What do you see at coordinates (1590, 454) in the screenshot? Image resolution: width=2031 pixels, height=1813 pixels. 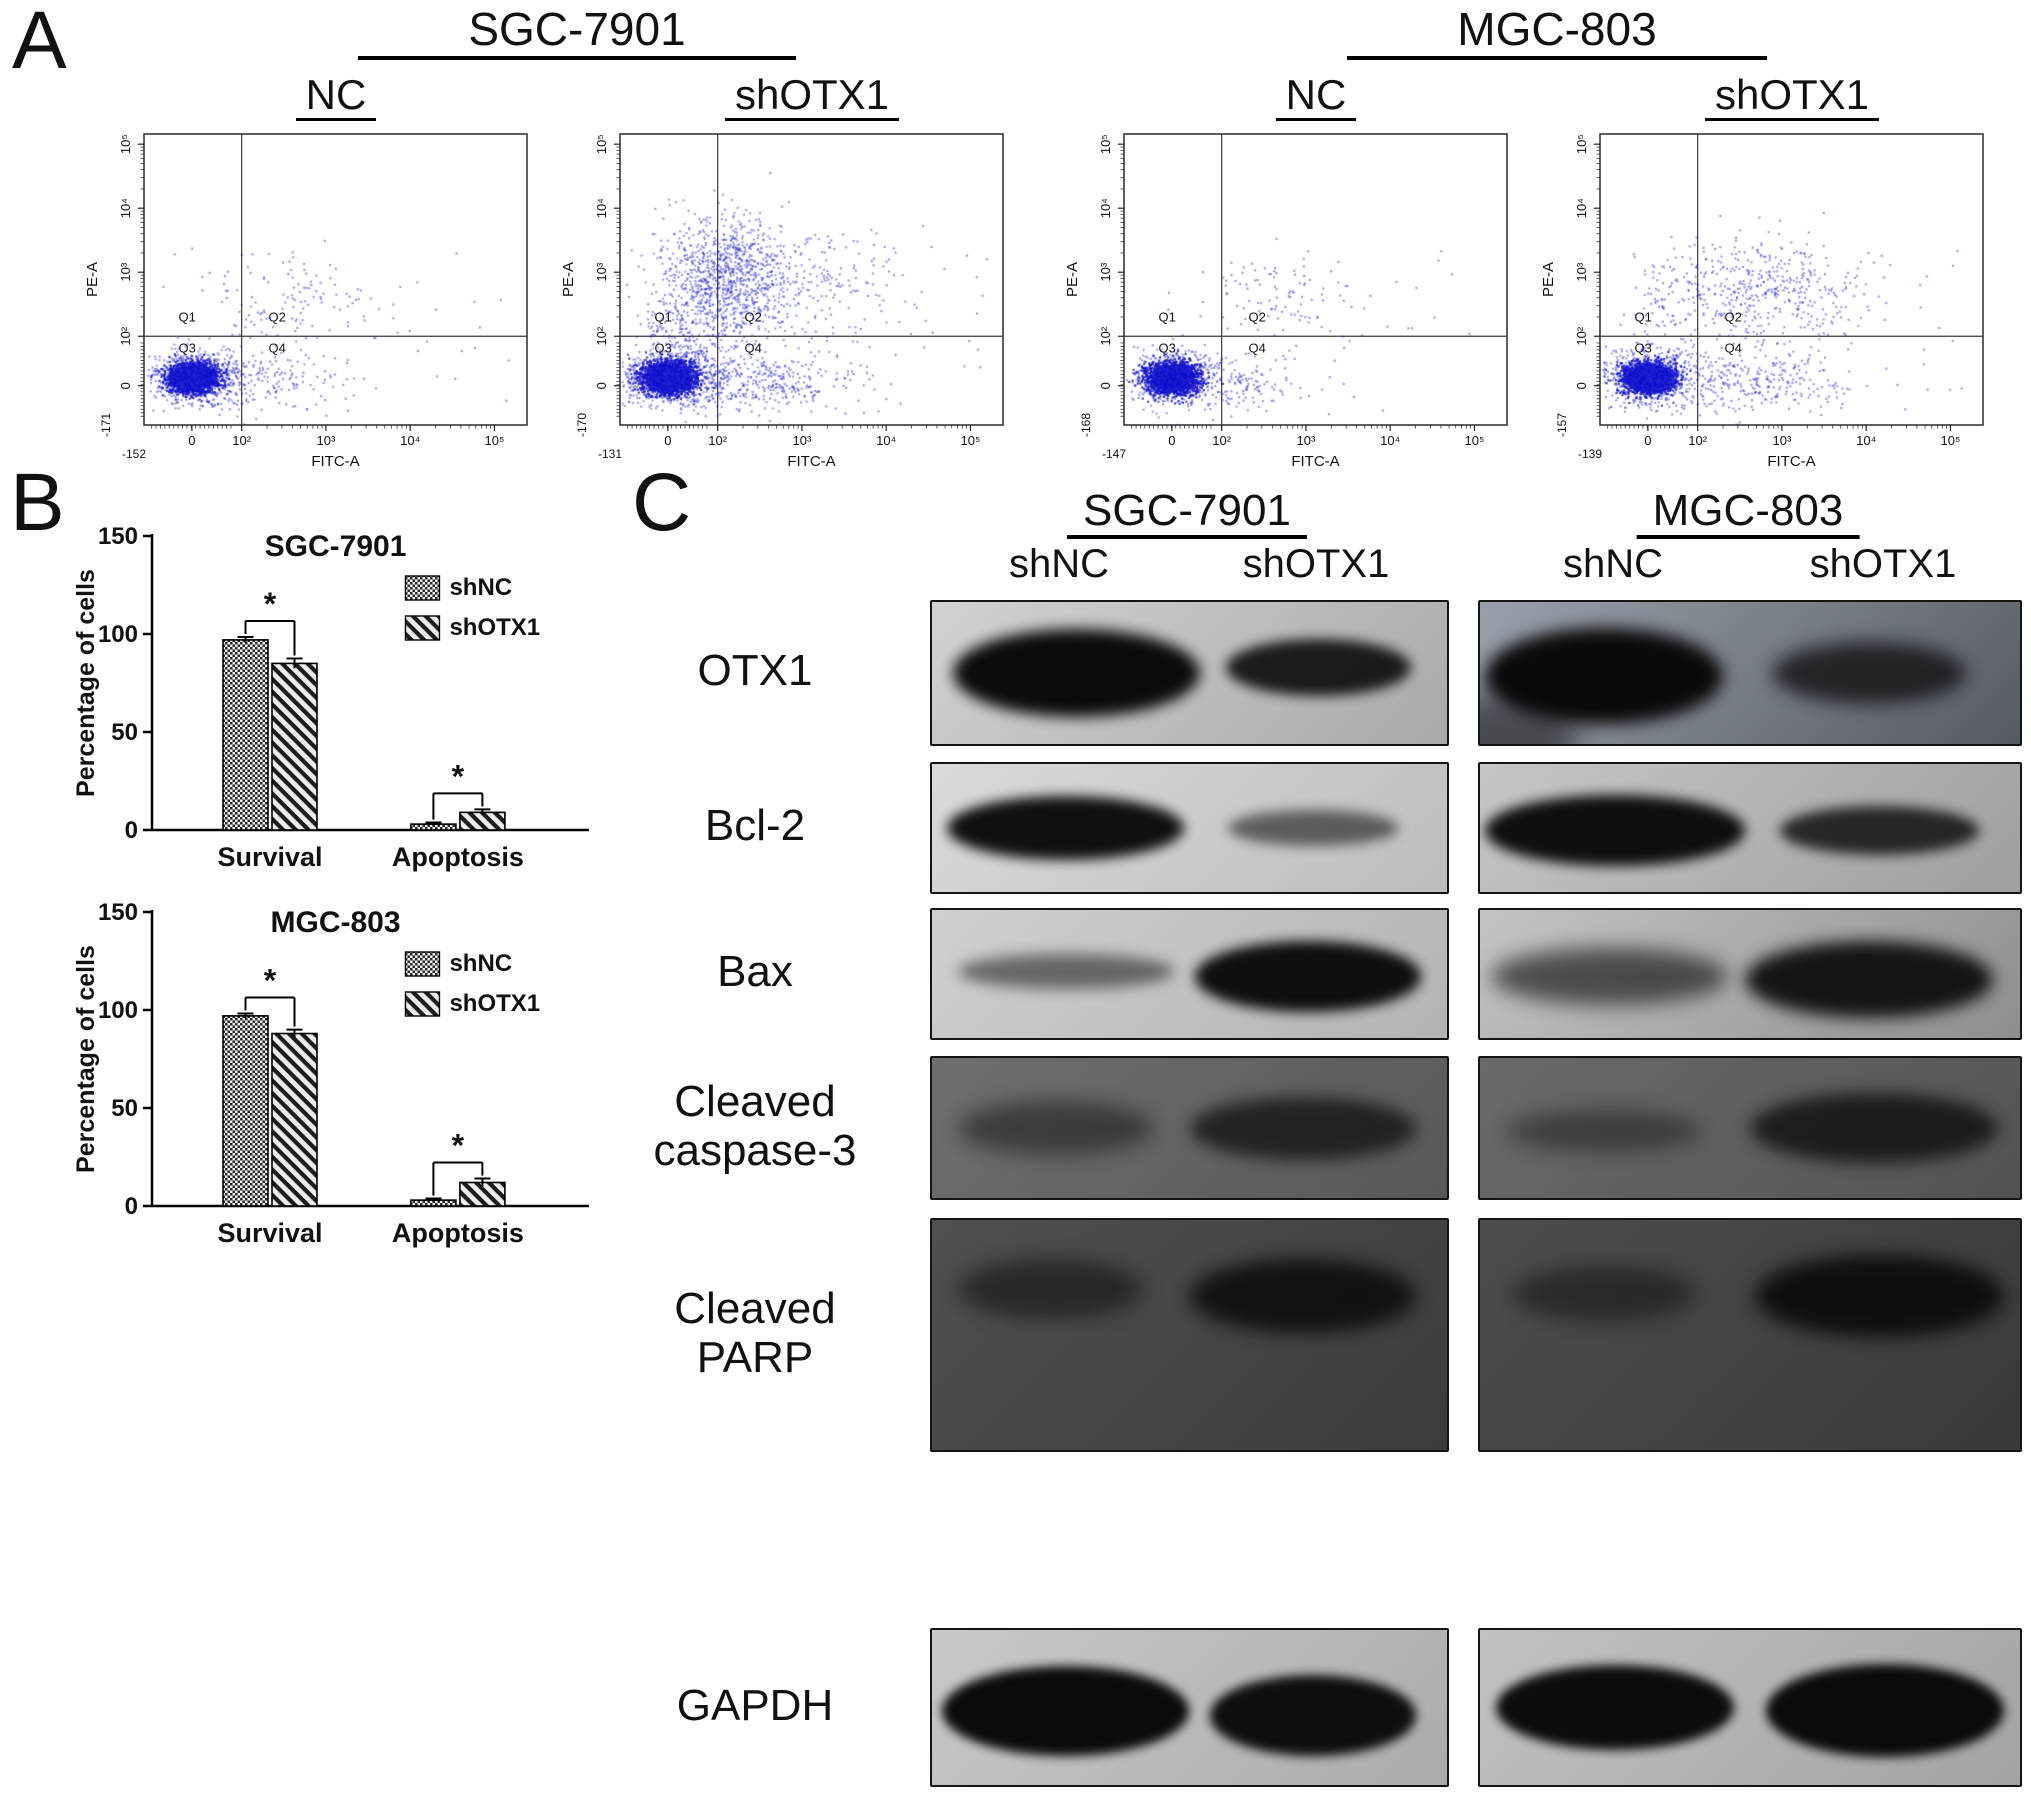 I see `svg-text: -139` at bounding box center [1590, 454].